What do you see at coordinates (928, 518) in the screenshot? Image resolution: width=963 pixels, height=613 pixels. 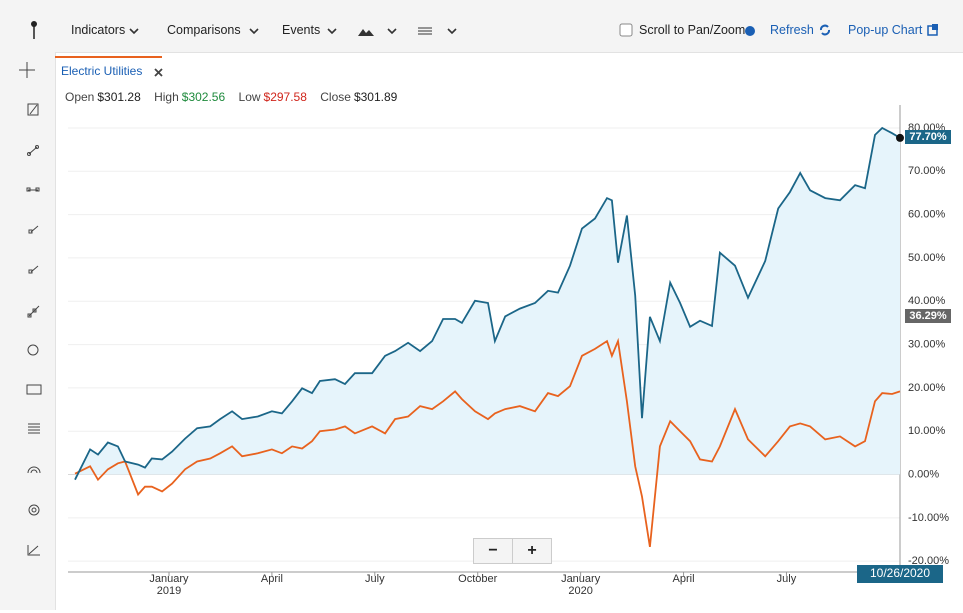 I see `y-tick-label: -10.00%` at bounding box center [928, 518].